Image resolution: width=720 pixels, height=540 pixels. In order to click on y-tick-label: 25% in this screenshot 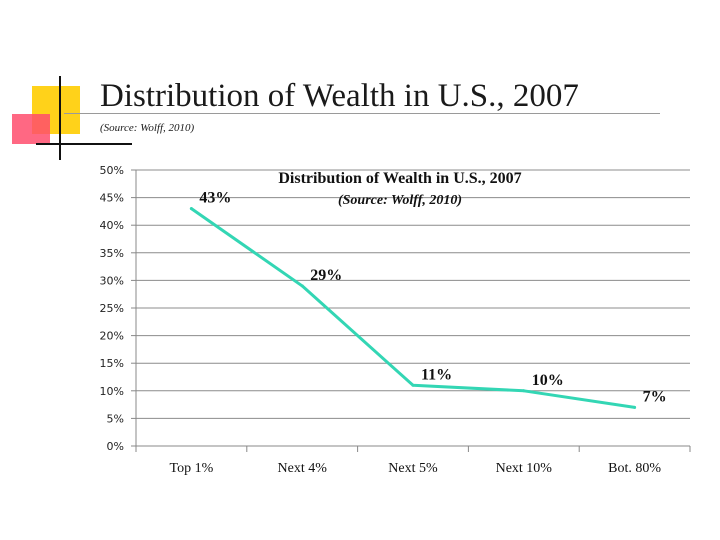, I will do `click(112, 308)`.